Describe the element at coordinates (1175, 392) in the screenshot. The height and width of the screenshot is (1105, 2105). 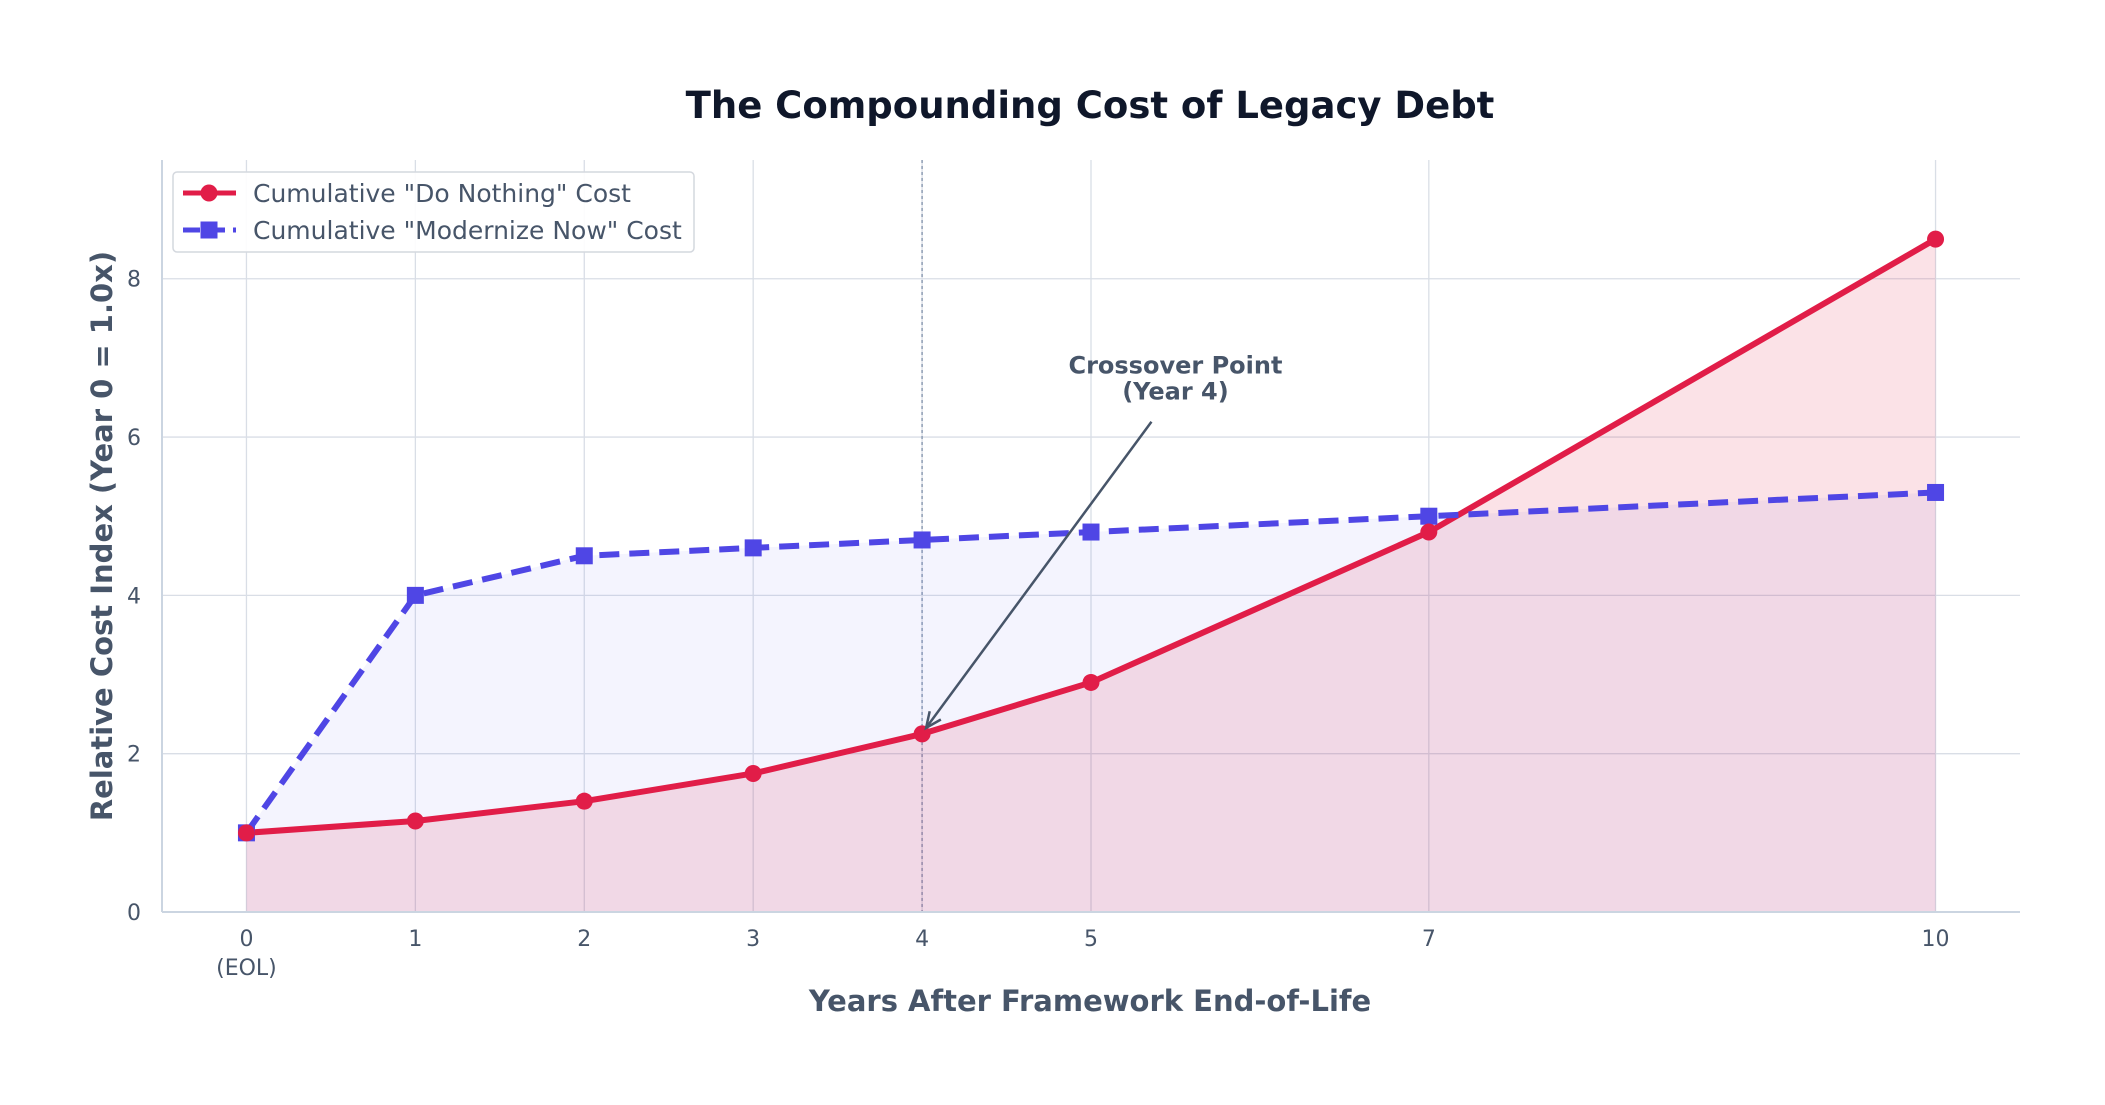
I see `annotation-text: (Year 4)` at that location.